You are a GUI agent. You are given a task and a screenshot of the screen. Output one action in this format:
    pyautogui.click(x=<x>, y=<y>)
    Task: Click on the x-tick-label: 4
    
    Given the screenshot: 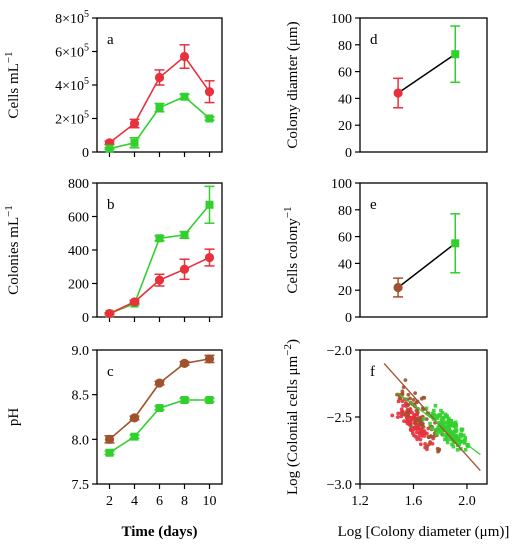 What is the action you would take?
    pyautogui.click(x=134, y=501)
    